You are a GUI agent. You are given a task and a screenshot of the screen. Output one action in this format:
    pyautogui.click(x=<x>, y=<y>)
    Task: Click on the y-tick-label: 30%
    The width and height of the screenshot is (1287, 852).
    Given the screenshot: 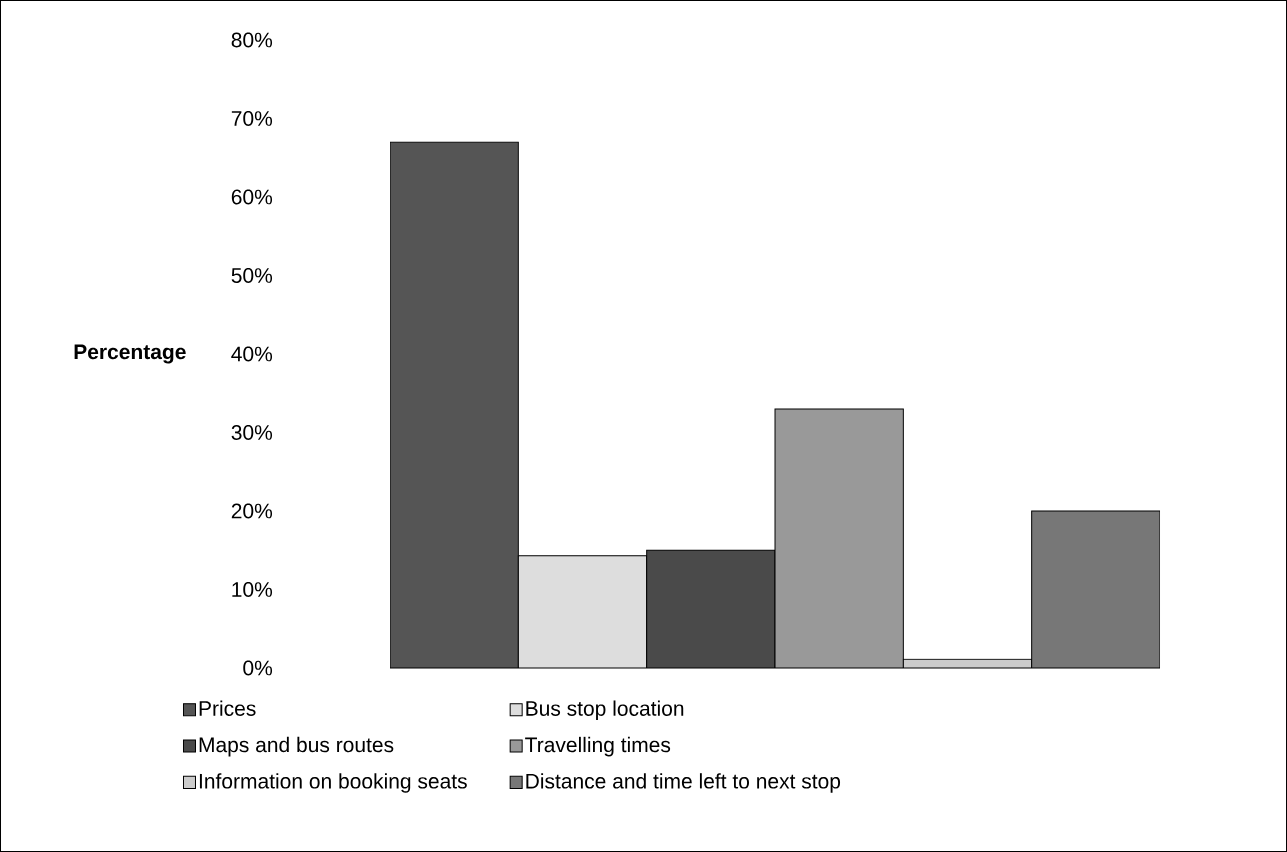 What is the action you would take?
    pyautogui.click(x=252, y=432)
    